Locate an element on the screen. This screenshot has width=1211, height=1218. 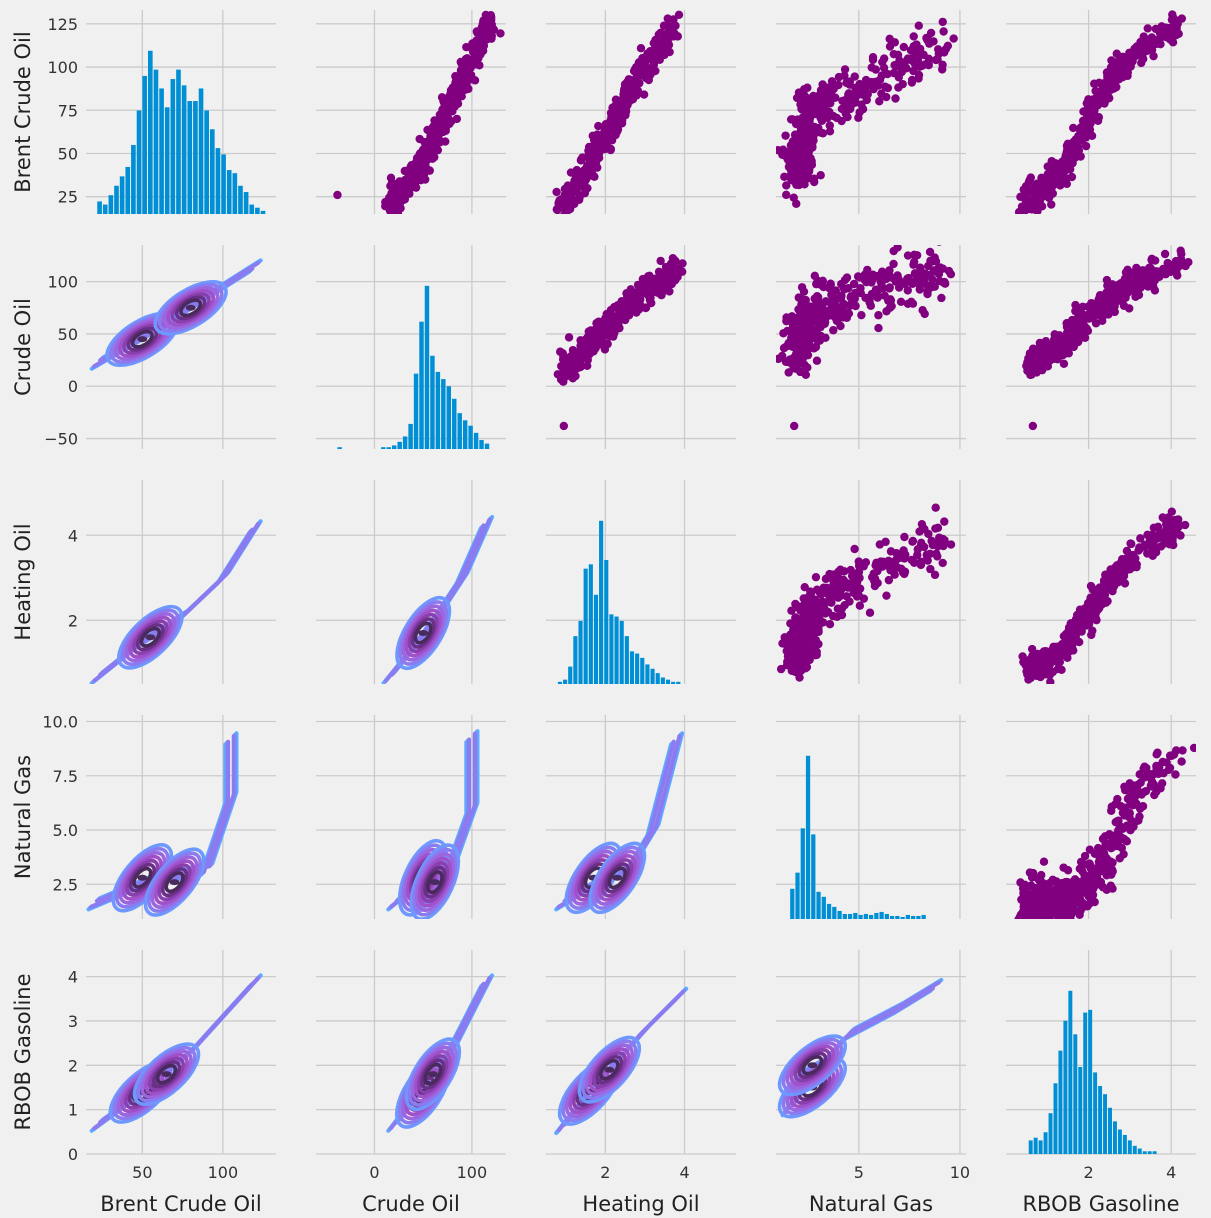
kde-natural-gas-vs-brent-crude-oil is located at coordinates (162, 824).